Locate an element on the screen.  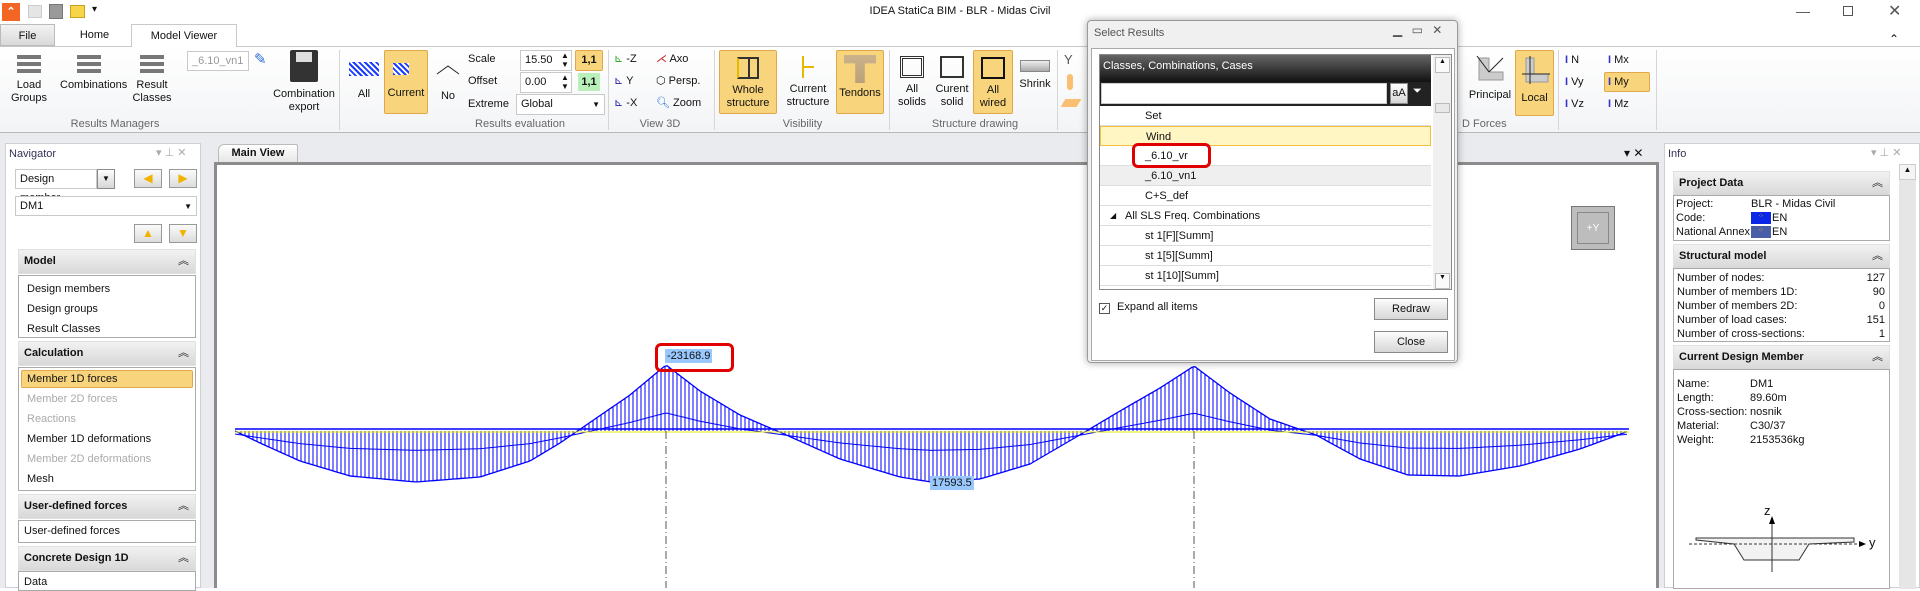
all-wired-button: All wired is located at coordinates (993, 82).